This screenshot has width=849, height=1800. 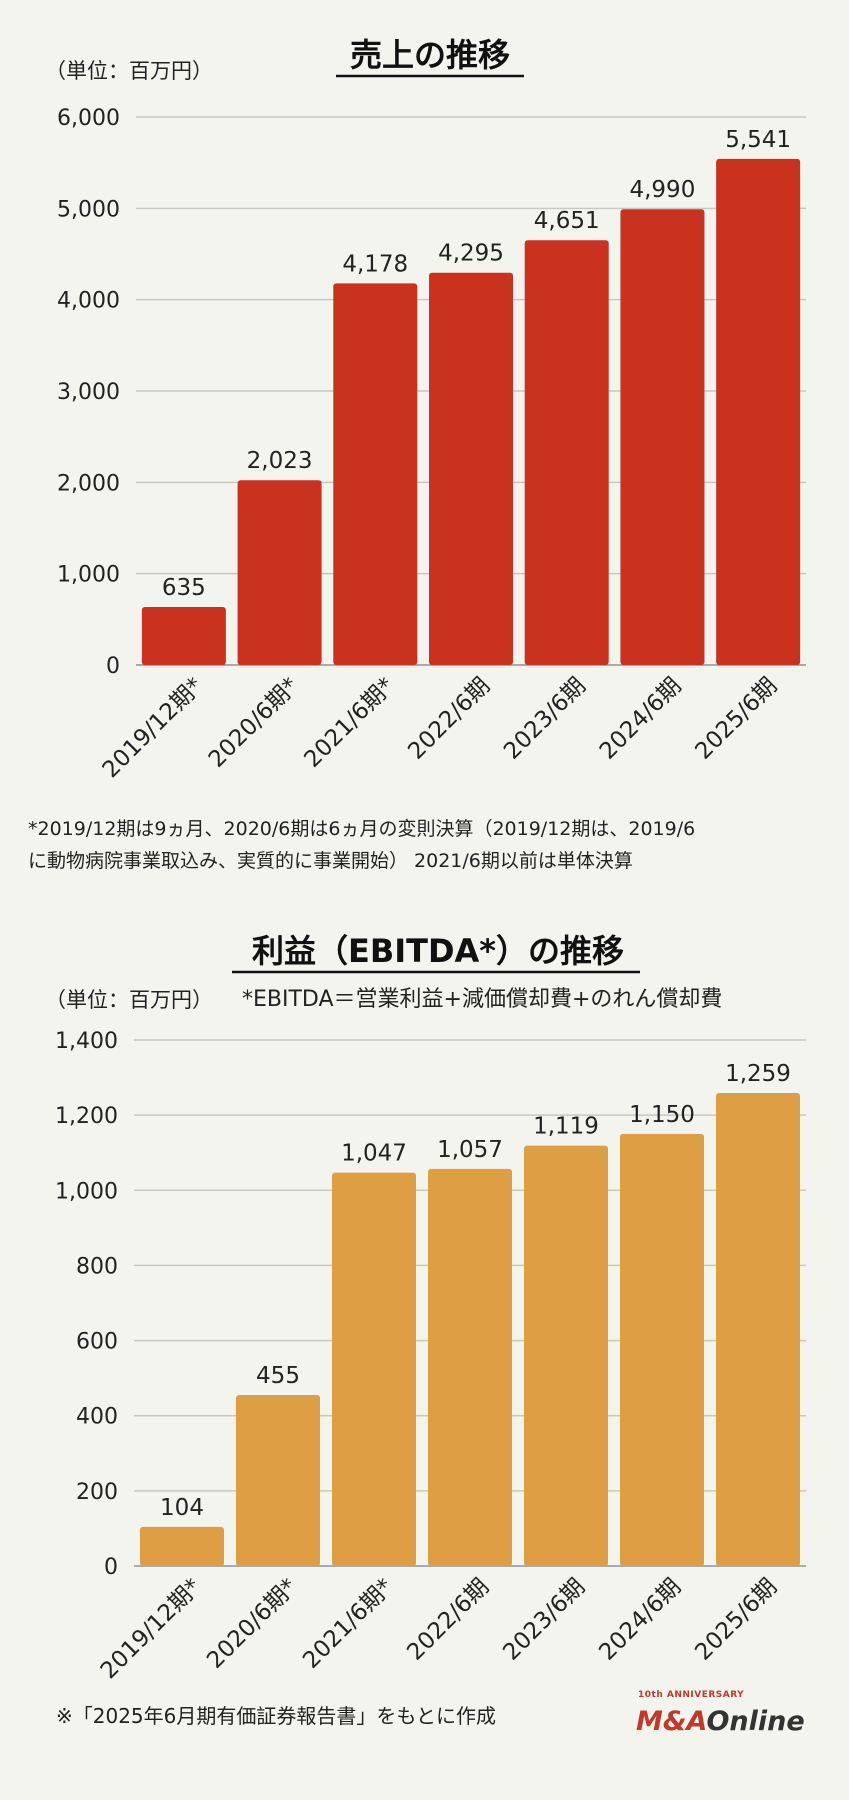 I want to click on ebitda-definition-note: *EBITDA＝営業利益+減価償却費+のれん償却費, so click(x=482, y=999).